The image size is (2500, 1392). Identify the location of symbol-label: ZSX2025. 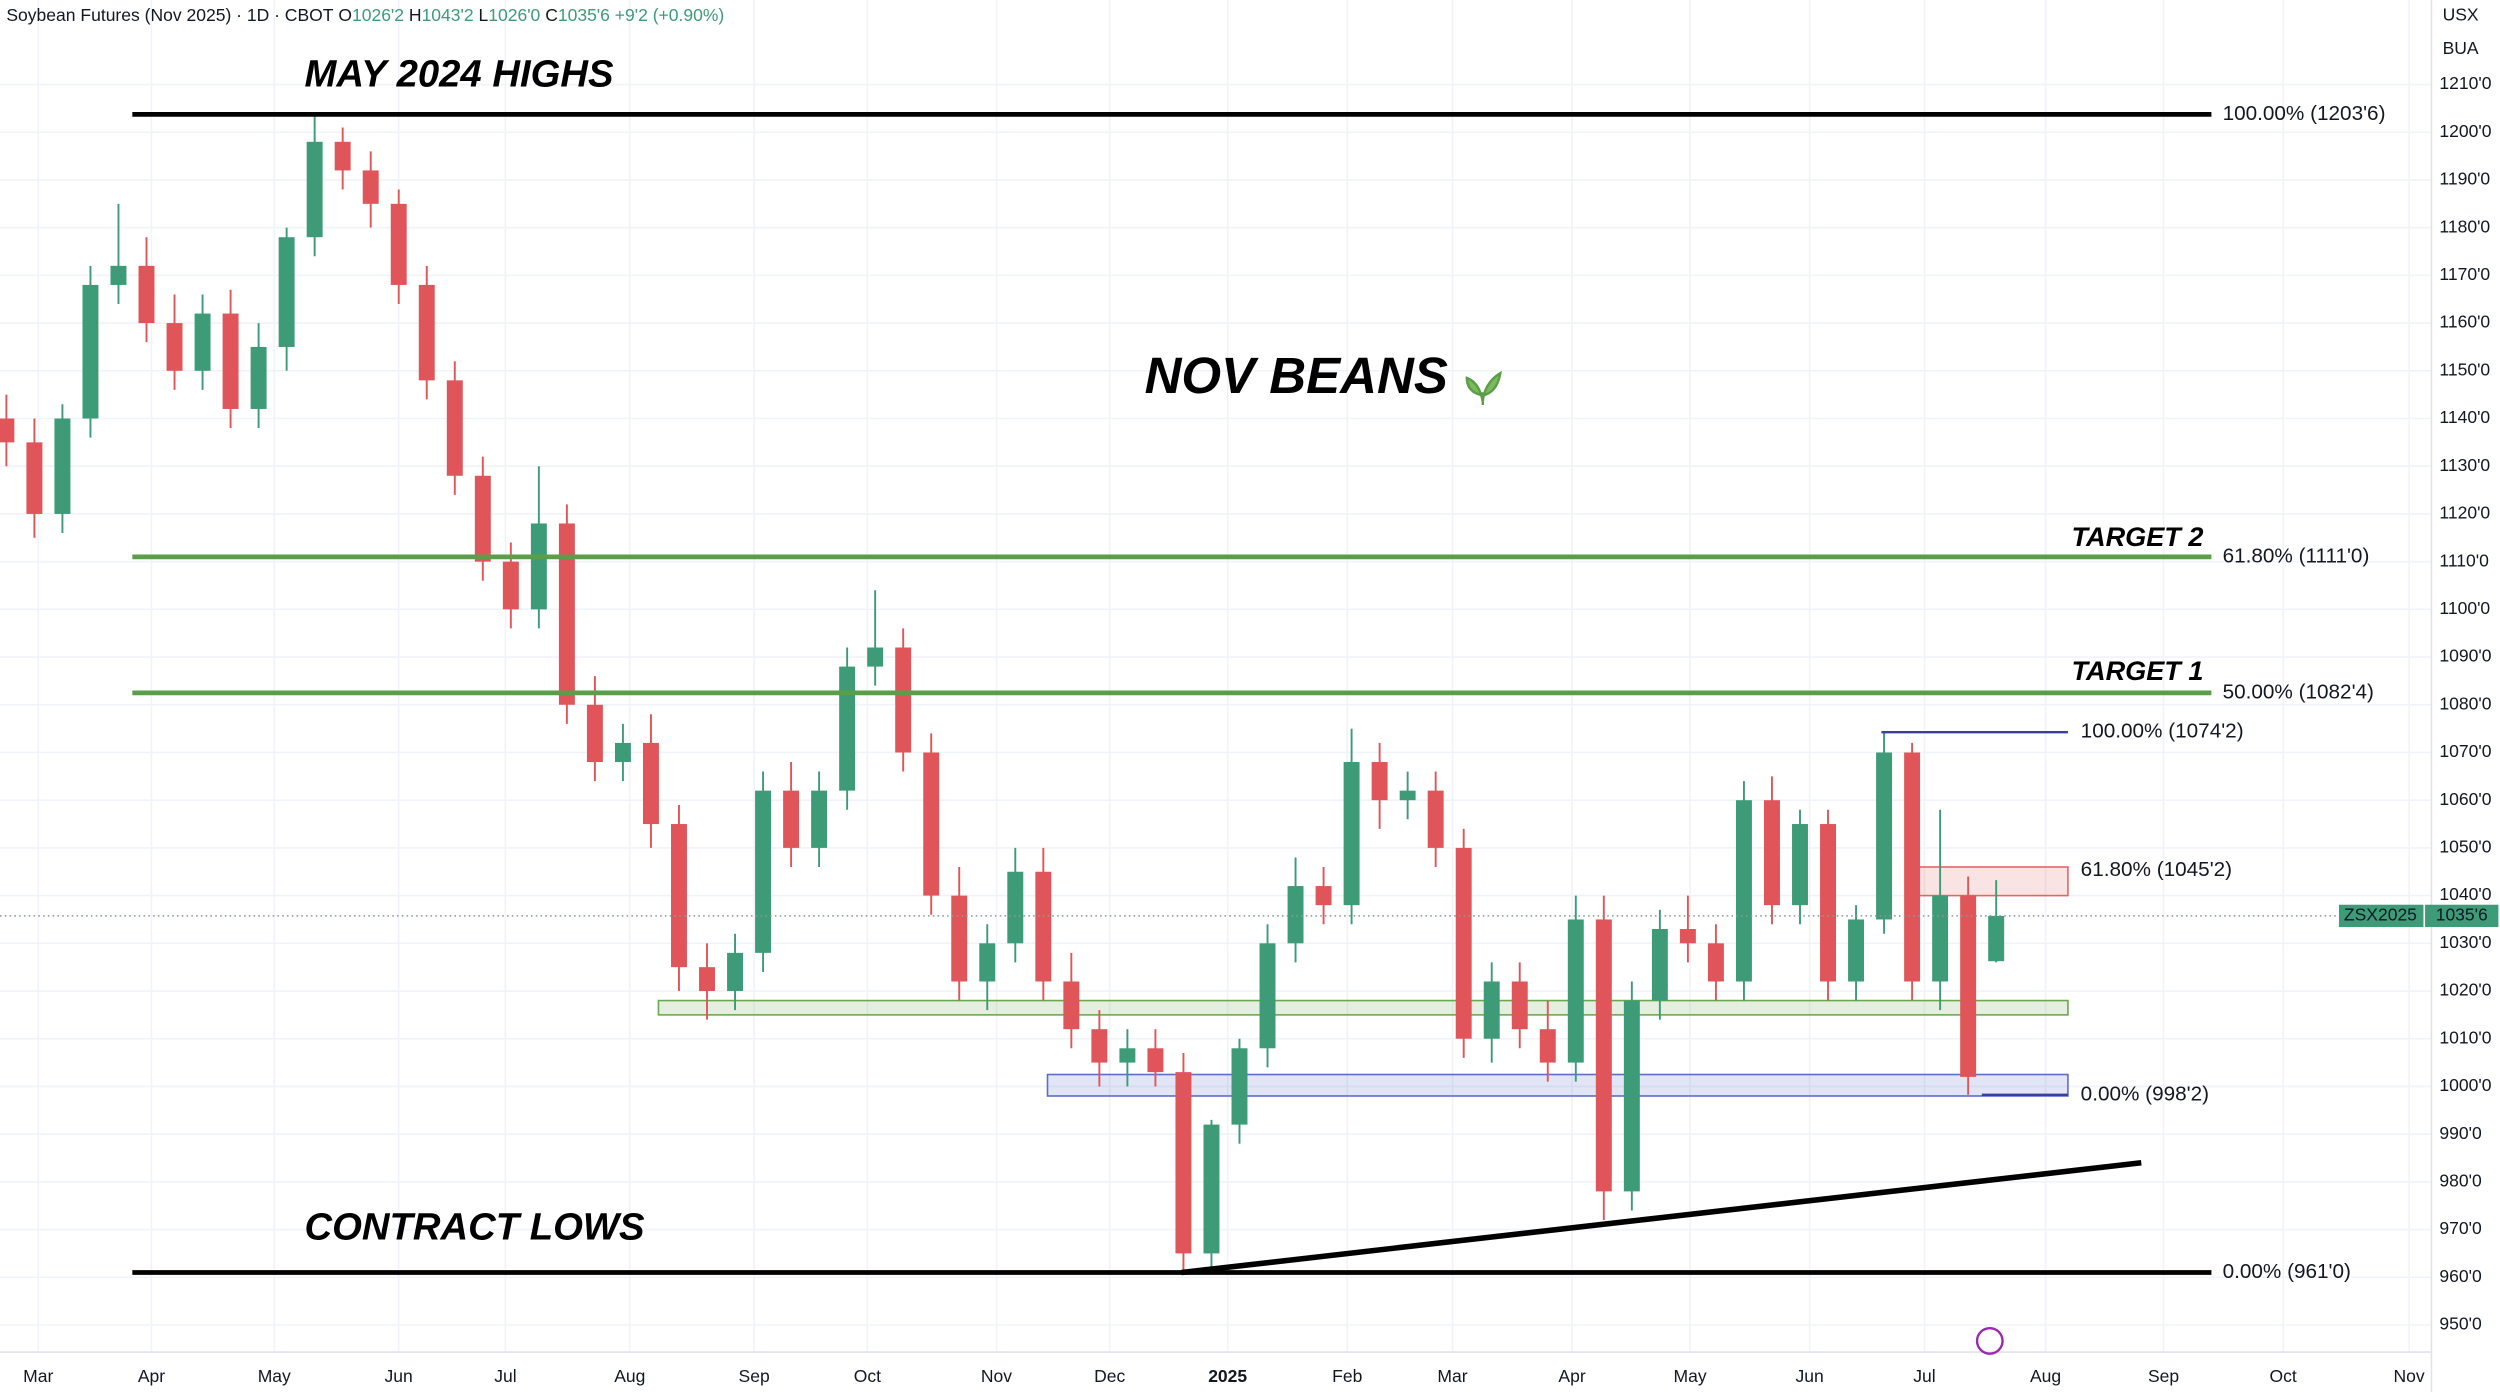
(2380, 915).